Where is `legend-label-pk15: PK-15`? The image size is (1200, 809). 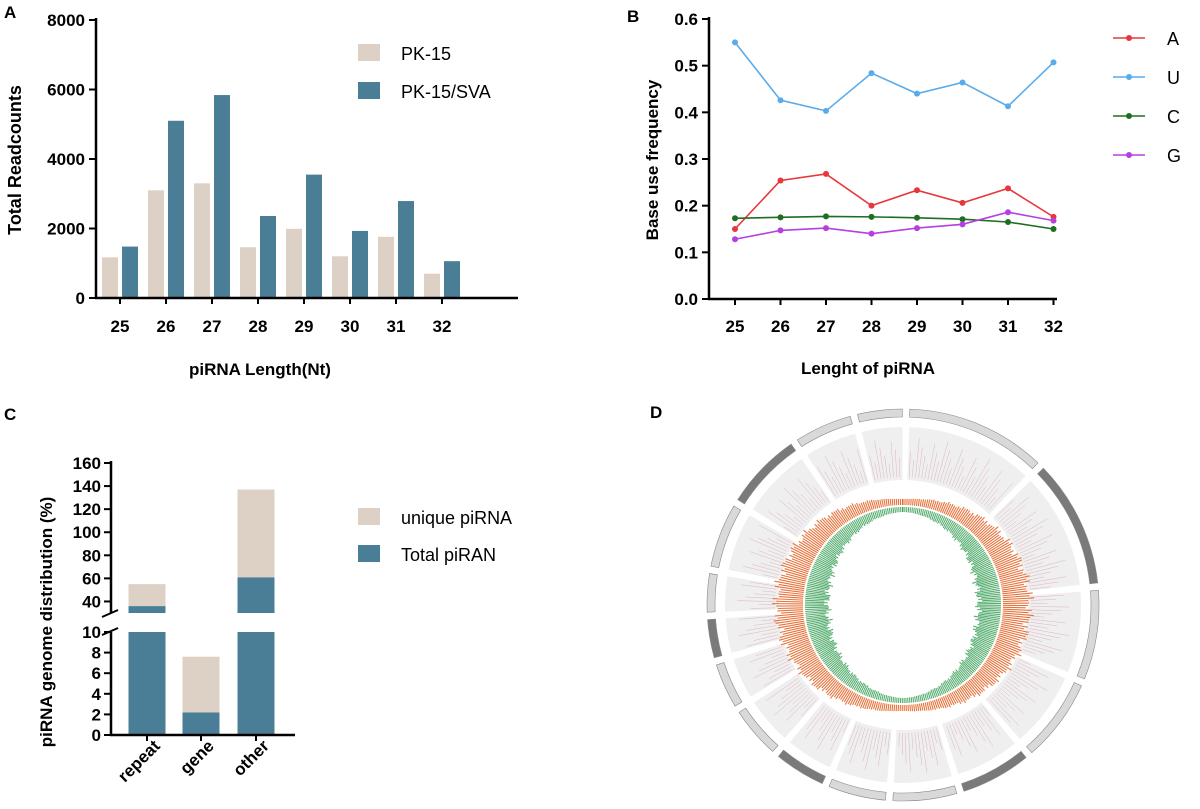
legend-label-pk15: PK-15 is located at coordinates (426, 54).